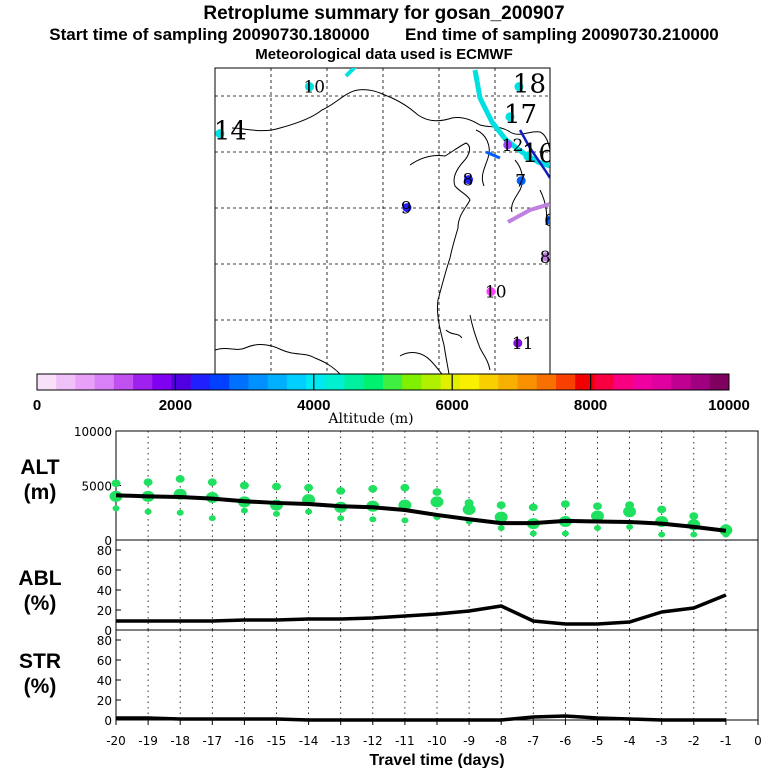 Image resolution: width=768 pixels, height=768 pixels. Describe the element at coordinates (421, 718) in the screenshot. I see `str-line` at that location.